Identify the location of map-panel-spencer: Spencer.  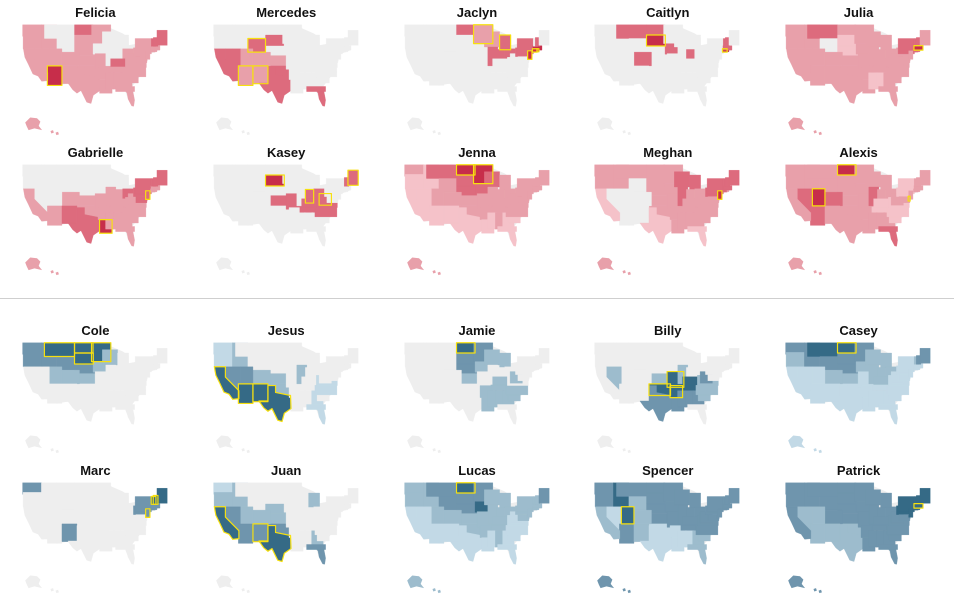
(667, 528).